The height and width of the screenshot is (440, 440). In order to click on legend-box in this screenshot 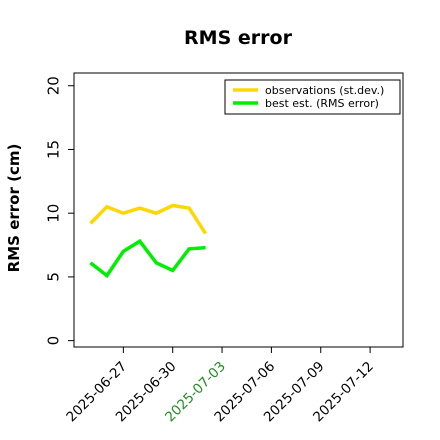, I will do `click(312, 97)`.